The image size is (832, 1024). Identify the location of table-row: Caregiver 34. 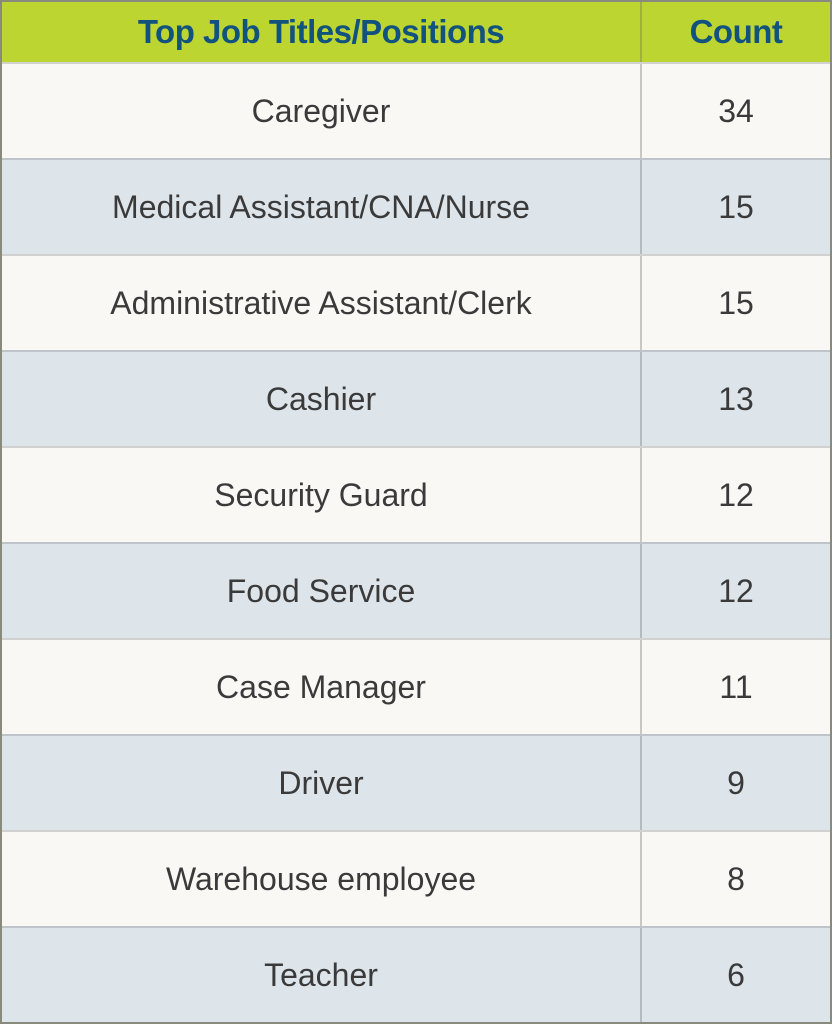
(416, 110).